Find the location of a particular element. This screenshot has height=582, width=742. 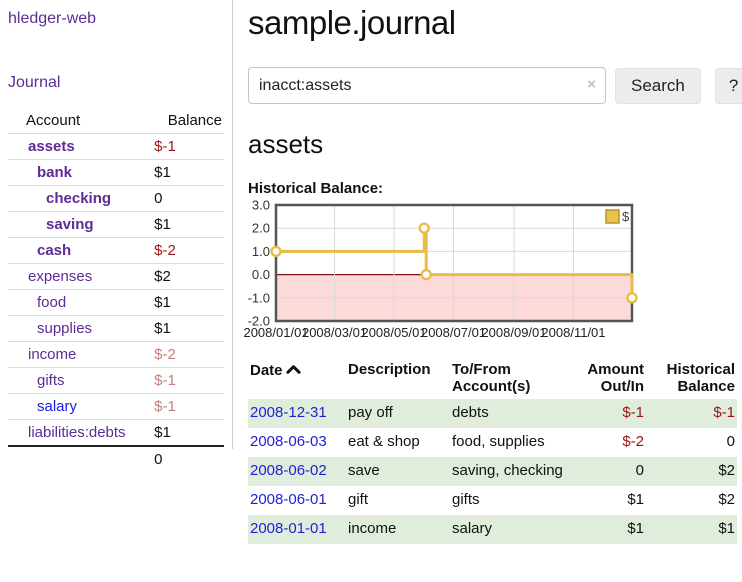

search-bar: × Search ? is located at coordinates (495, 85).